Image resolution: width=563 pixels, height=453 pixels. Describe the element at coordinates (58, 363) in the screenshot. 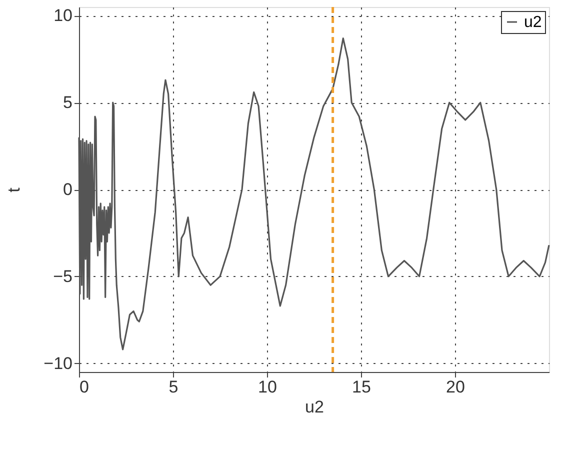

I see `y-tick-label: −10` at that location.